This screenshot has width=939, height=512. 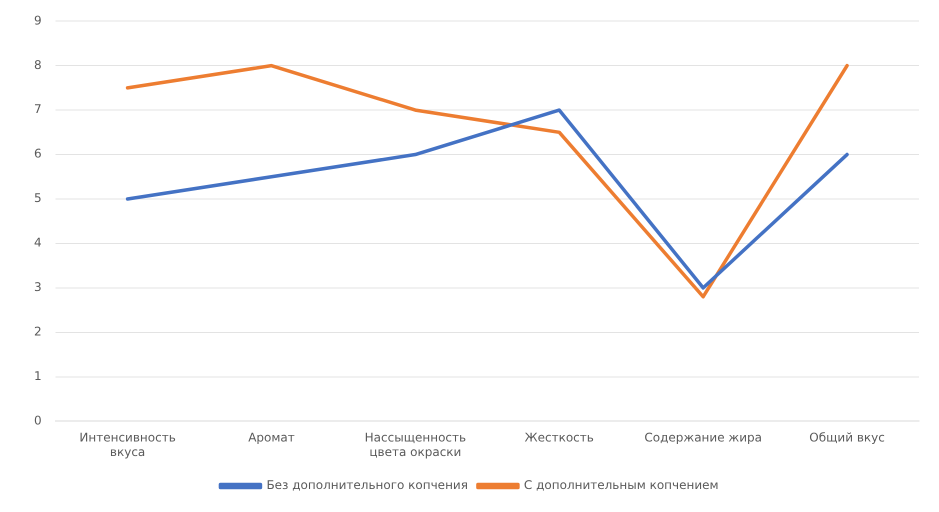 What do you see at coordinates (38, 420) in the screenshot?
I see `y-tick-label: 0` at bounding box center [38, 420].